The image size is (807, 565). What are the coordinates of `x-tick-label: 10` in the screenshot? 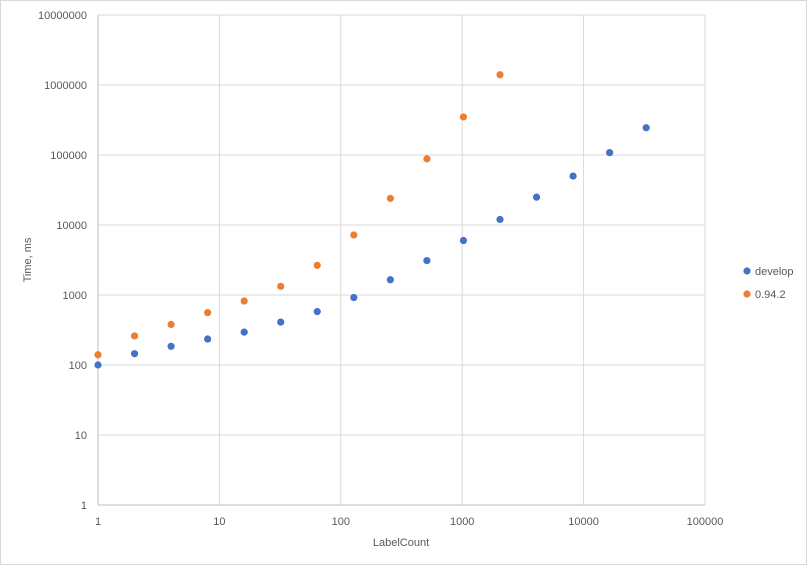 It's located at (219, 522).